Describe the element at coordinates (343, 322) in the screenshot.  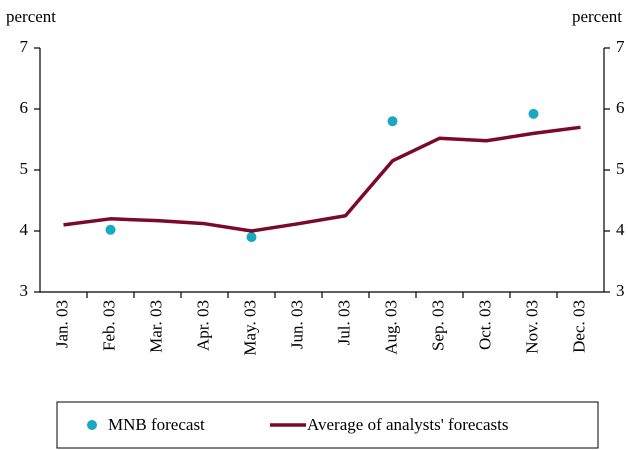
I see `x-tick-label: Jul. 03` at that location.